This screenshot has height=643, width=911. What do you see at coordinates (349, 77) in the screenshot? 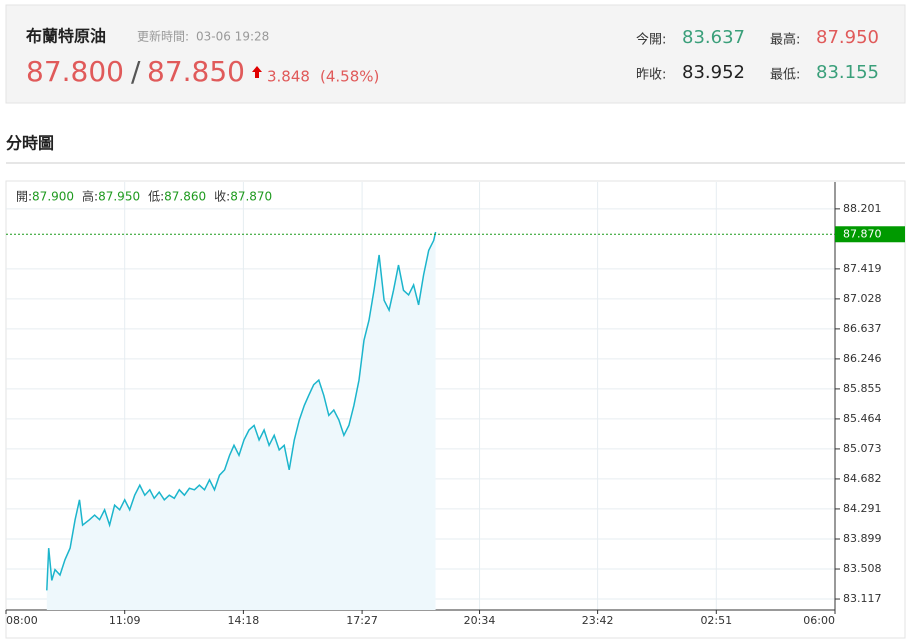
I see `change-pct: (4.58%)` at bounding box center [349, 77].